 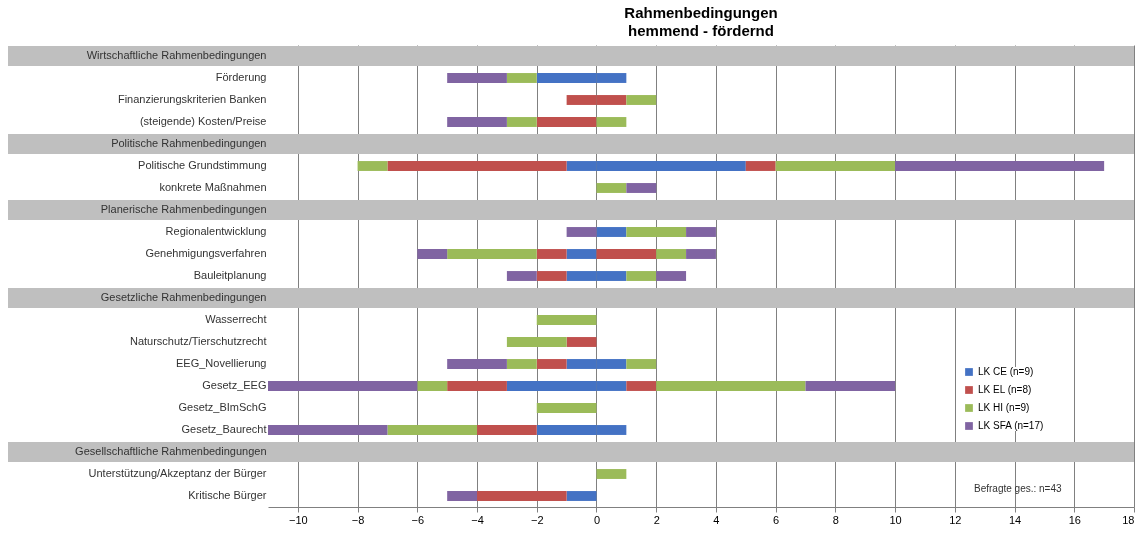 What do you see at coordinates (358, 519) in the screenshot?
I see `x-tick-label: −8` at bounding box center [358, 519].